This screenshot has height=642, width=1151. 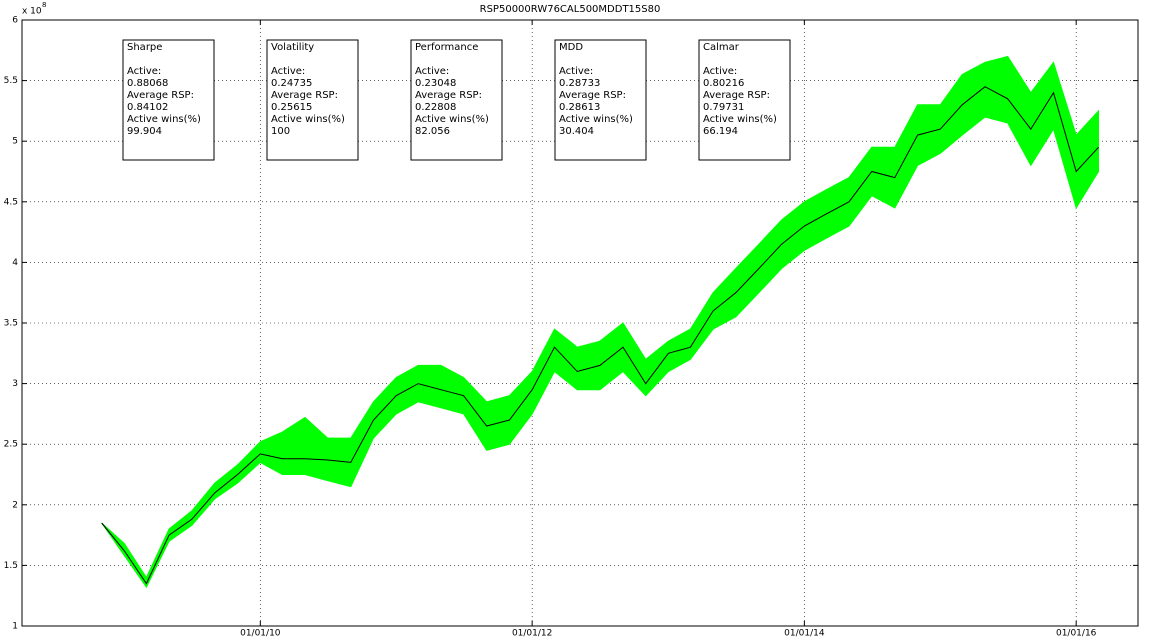 What do you see at coordinates (723, 83) in the screenshot?
I see `stats-box-line: 0.80216` at bounding box center [723, 83].